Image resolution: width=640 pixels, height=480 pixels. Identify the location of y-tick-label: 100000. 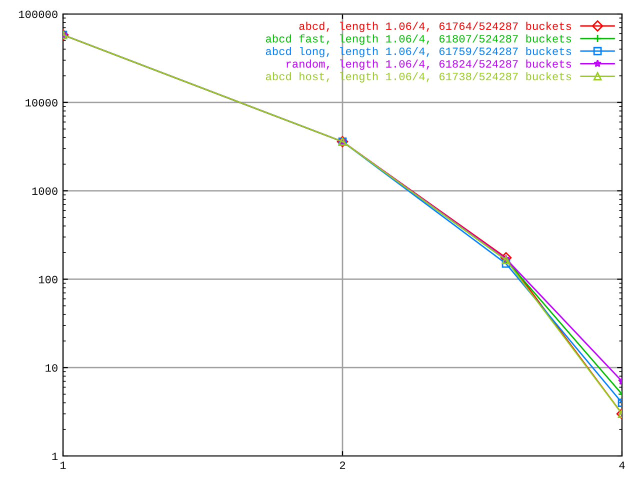
(38, 14).